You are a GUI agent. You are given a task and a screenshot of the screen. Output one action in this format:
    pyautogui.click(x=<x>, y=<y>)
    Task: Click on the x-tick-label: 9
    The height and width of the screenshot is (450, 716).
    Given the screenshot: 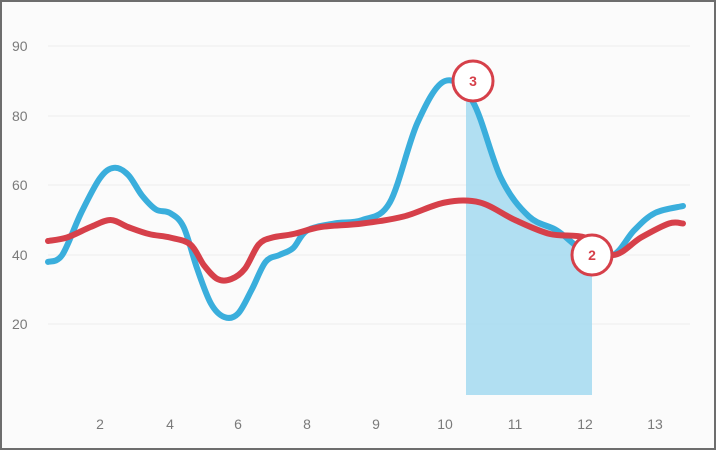 What is the action you would take?
    pyautogui.click(x=376, y=424)
    